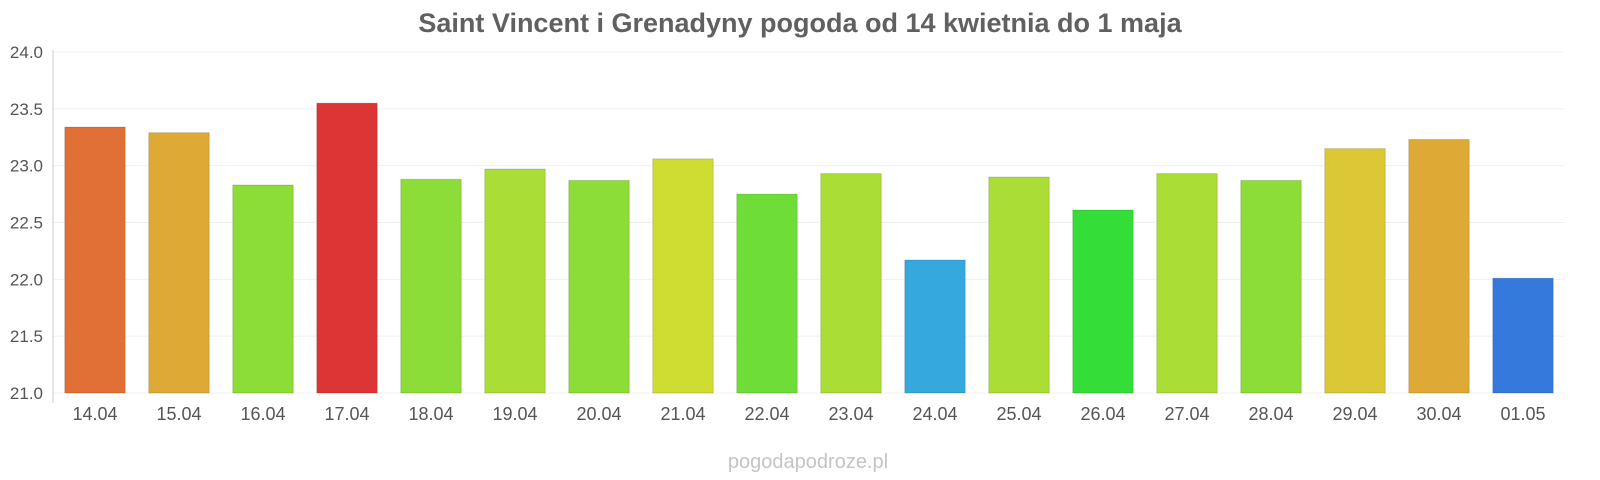 The image size is (1600, 480). What do you see at coordinates (26, 279) in the screenshot?
I see `y-tick-label: 22.0` at bounding box center [26, 279].